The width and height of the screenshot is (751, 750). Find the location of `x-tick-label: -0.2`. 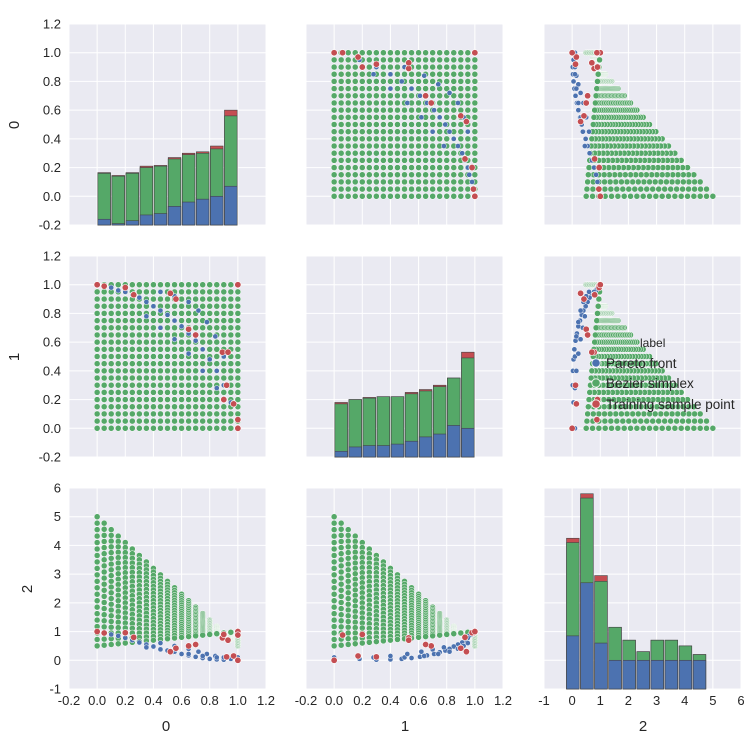

x-tick-label: -0.2 is located at coordinates (306, 700).